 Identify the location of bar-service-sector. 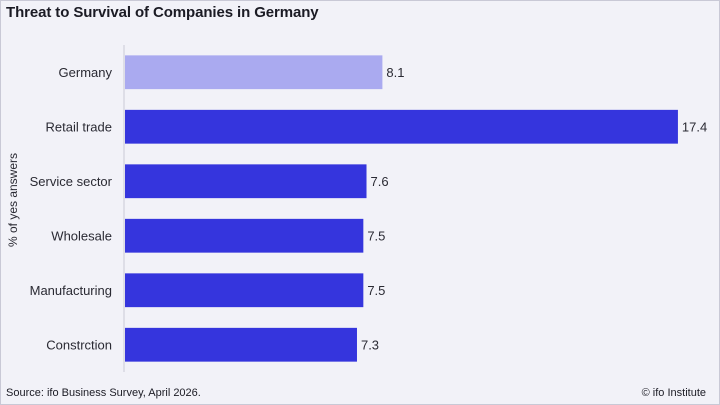
(246, 181).